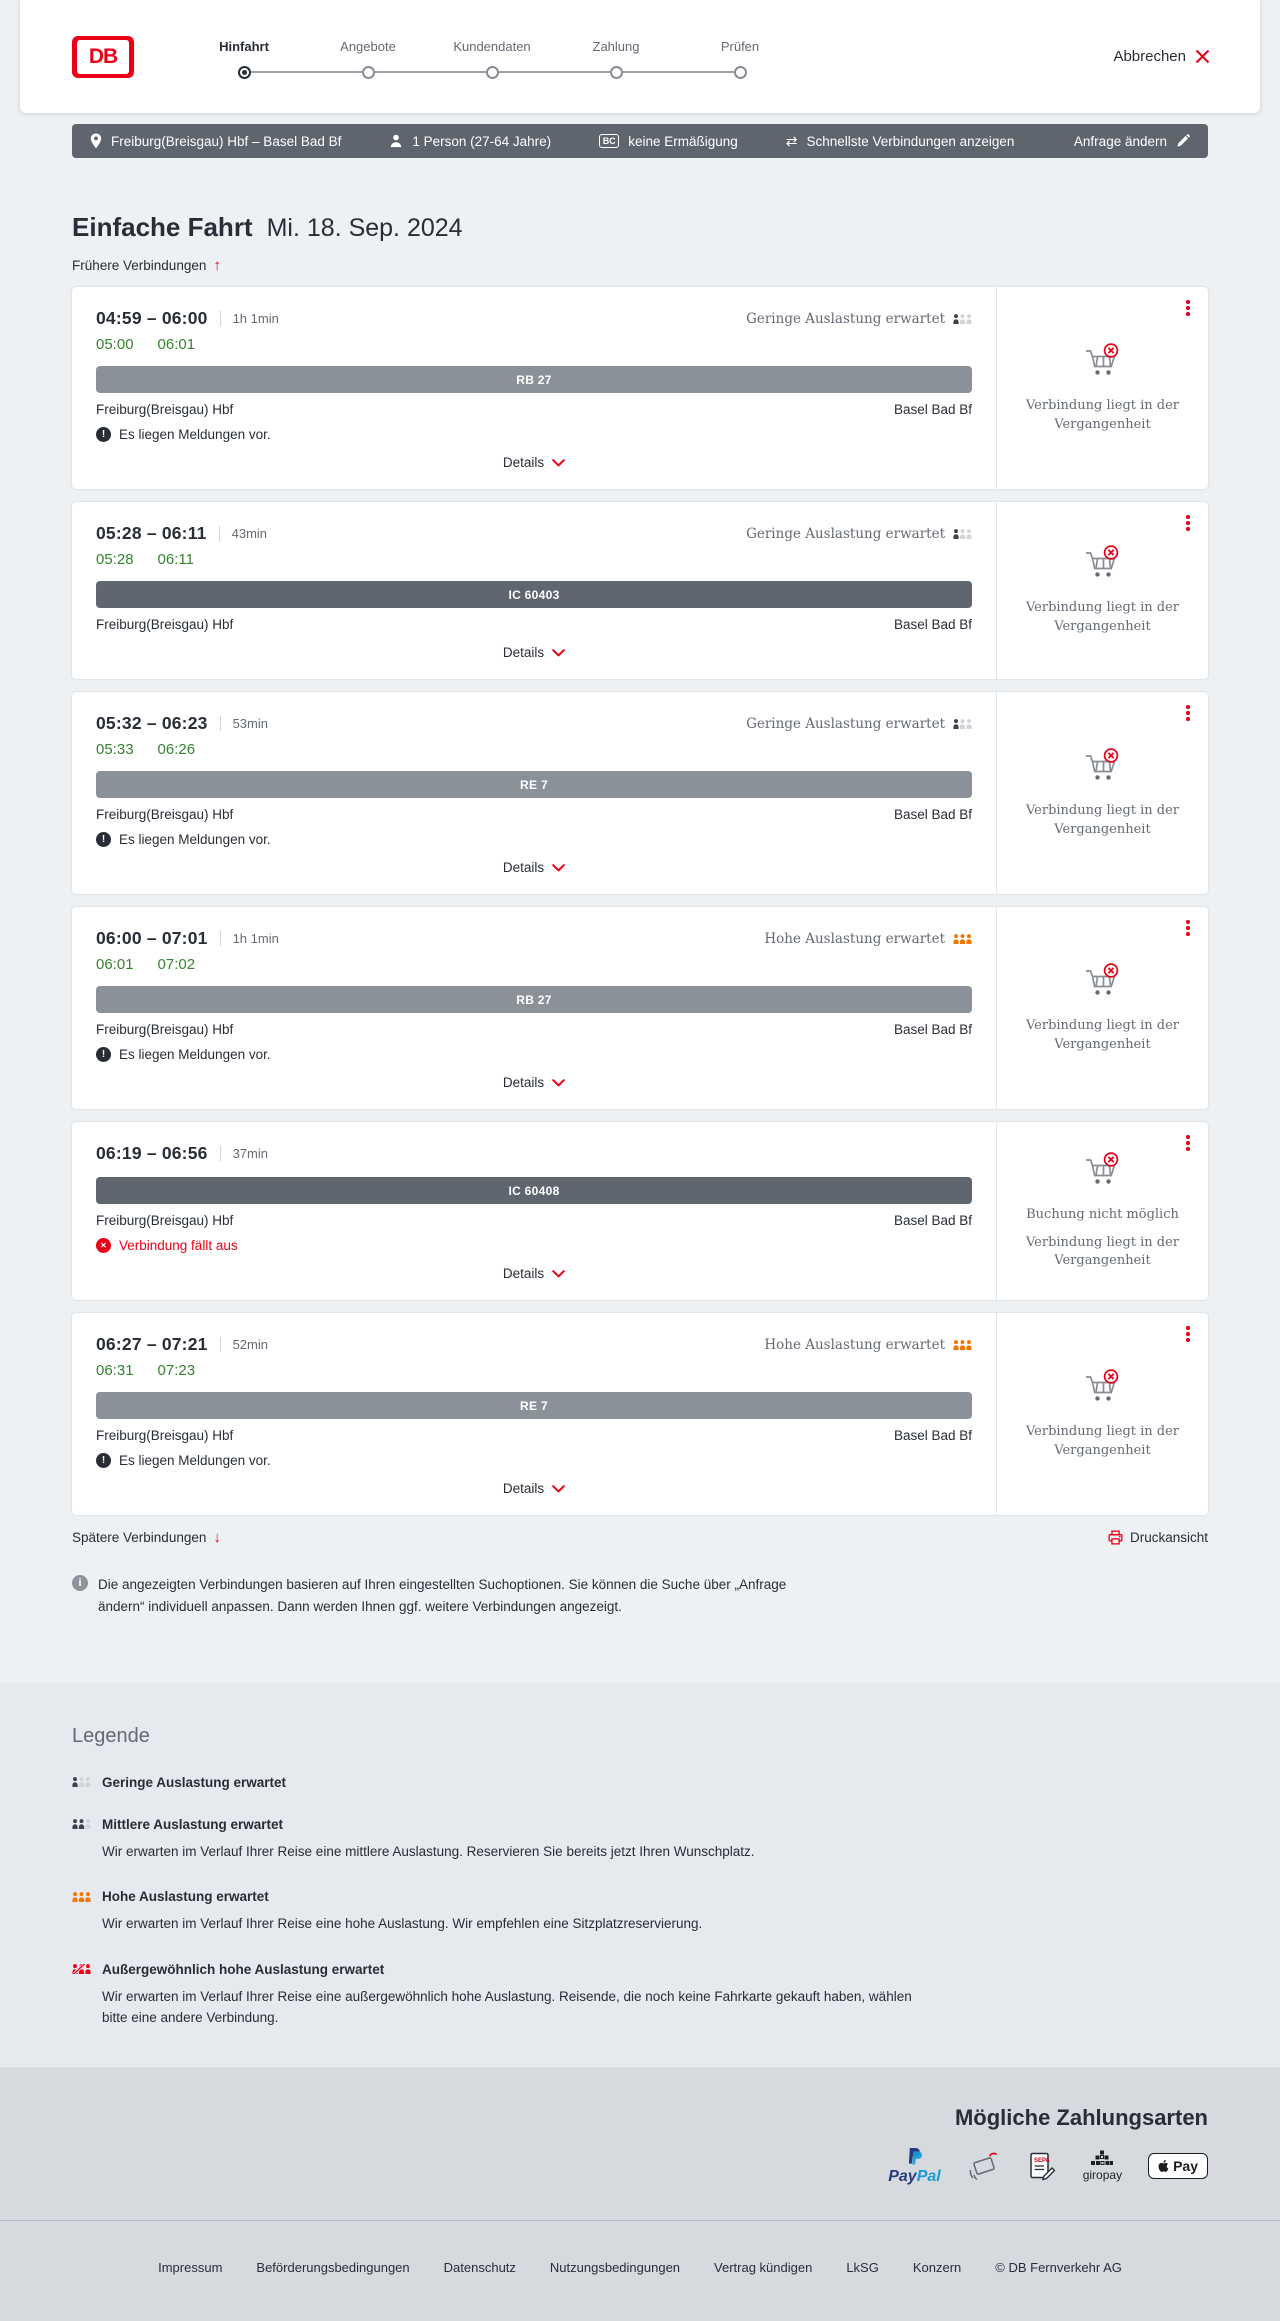 The image size is (1280, 2321). Describe the element at coordinates (111, 1735) in the screenshot. I see `legend-title: Legende` at that location.